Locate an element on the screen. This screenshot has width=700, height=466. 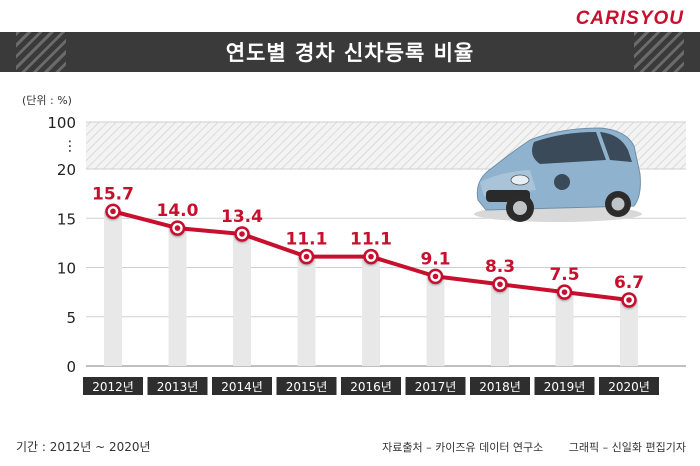
car-mirror is located at coordinates (562, 182).